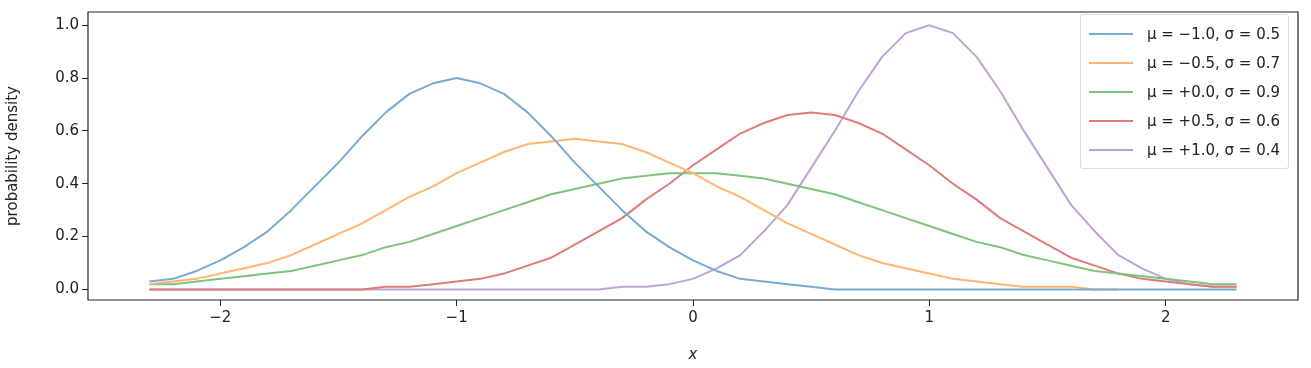 The height and width of the screenshot is (368, 1311). I want to click on x-tick-label: 0, so click(693, 316).